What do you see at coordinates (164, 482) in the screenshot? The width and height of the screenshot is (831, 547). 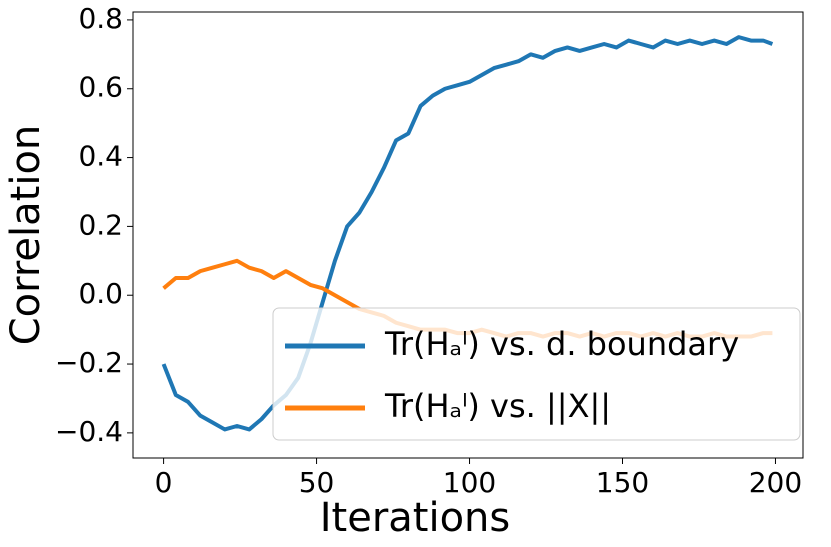 I see `x-tick-label: 0` at bounding box center [164, 482].